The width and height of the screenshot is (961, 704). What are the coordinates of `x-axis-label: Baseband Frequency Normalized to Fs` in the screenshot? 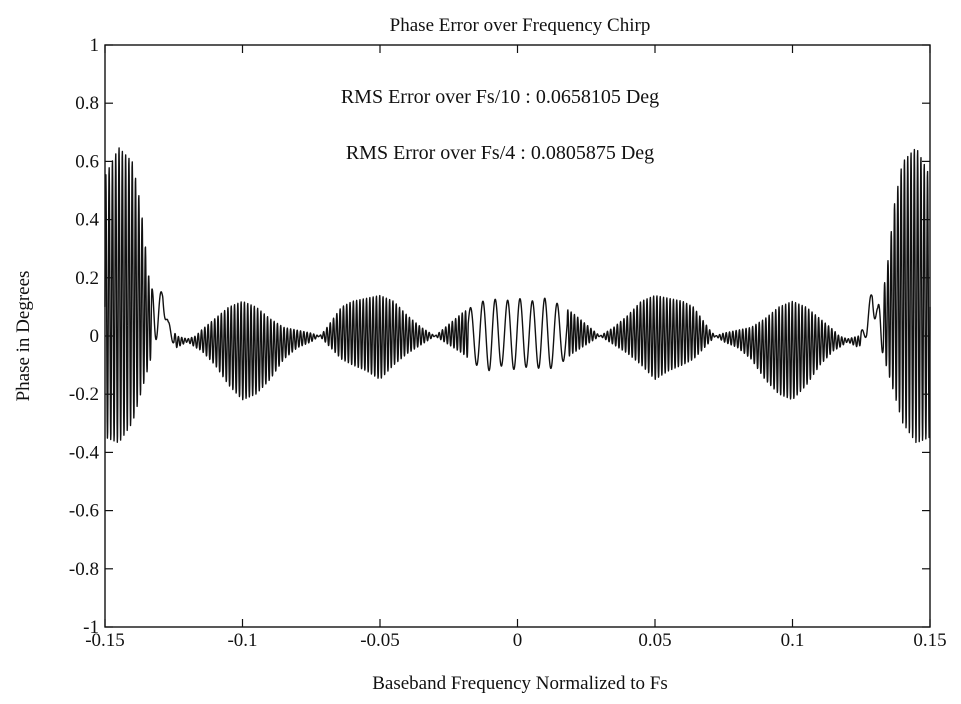 It's located at (519, 683).